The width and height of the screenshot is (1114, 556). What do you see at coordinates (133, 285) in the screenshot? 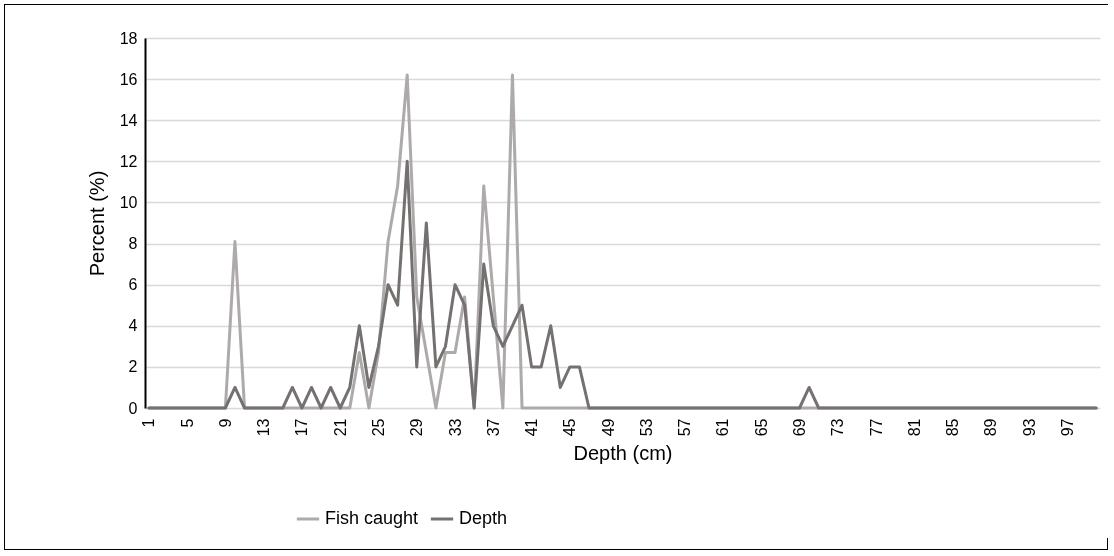
I see `y-tick-label: 6` at bounding box center [133, 285].